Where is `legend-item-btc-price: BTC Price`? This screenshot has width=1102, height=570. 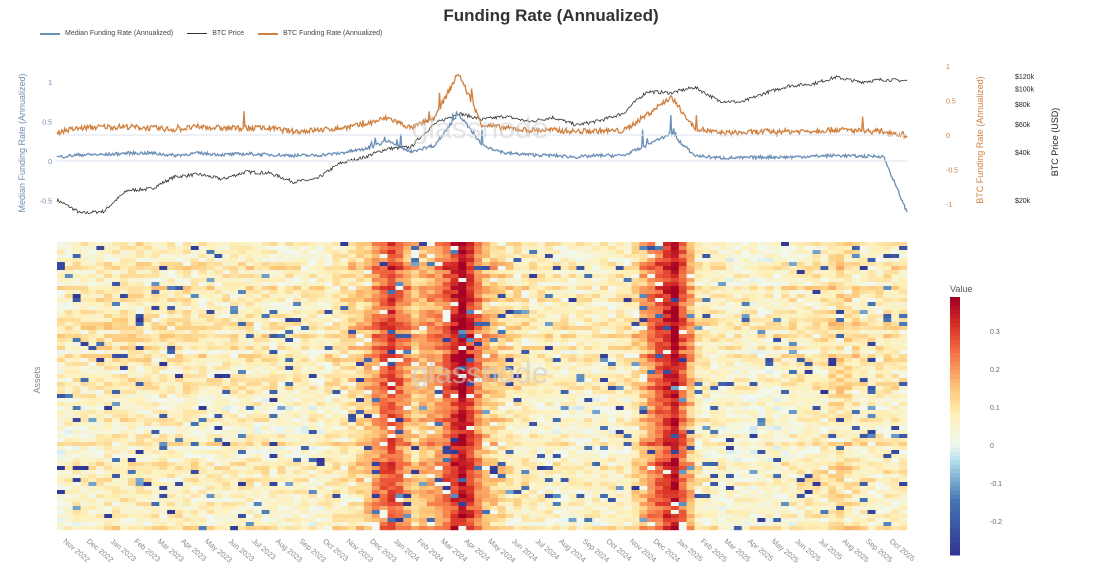 legend-item-btc-price: BTC Price is located at coordinates (215, 33).